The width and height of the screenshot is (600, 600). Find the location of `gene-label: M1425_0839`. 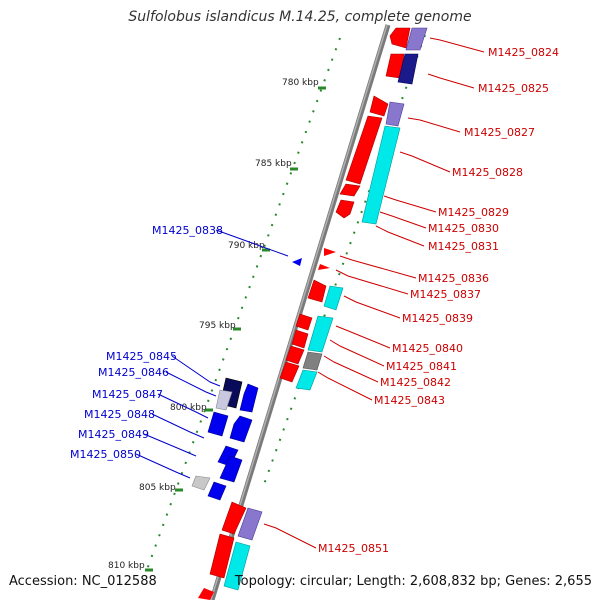

gene-label: M1425_0839 is located at coordinates (437, 318).